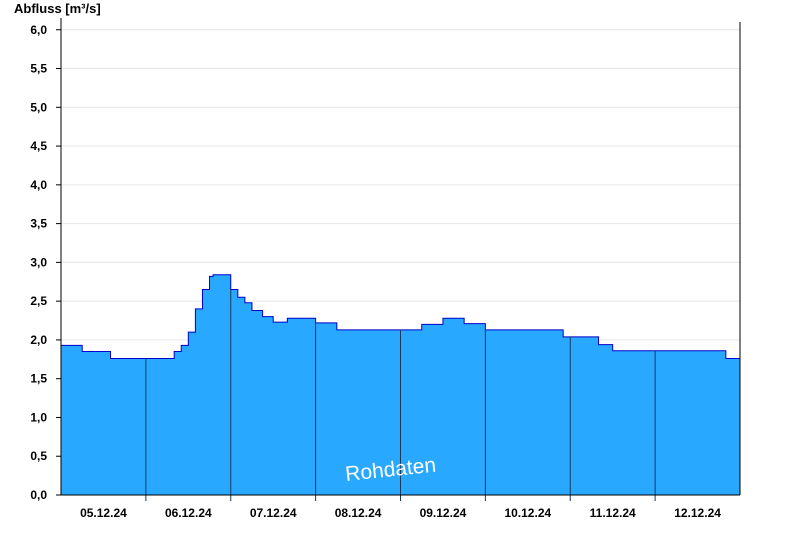  I want to click on y-tick-label: 0,5, so click(38, 456).